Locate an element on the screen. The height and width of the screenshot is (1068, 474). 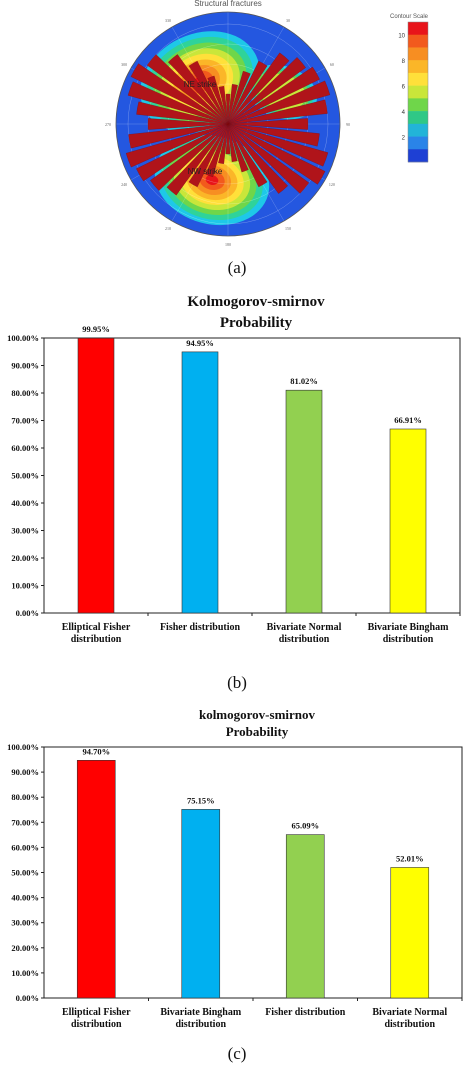
y-tick-label: 20.00% is located at coordinates (25, 948).